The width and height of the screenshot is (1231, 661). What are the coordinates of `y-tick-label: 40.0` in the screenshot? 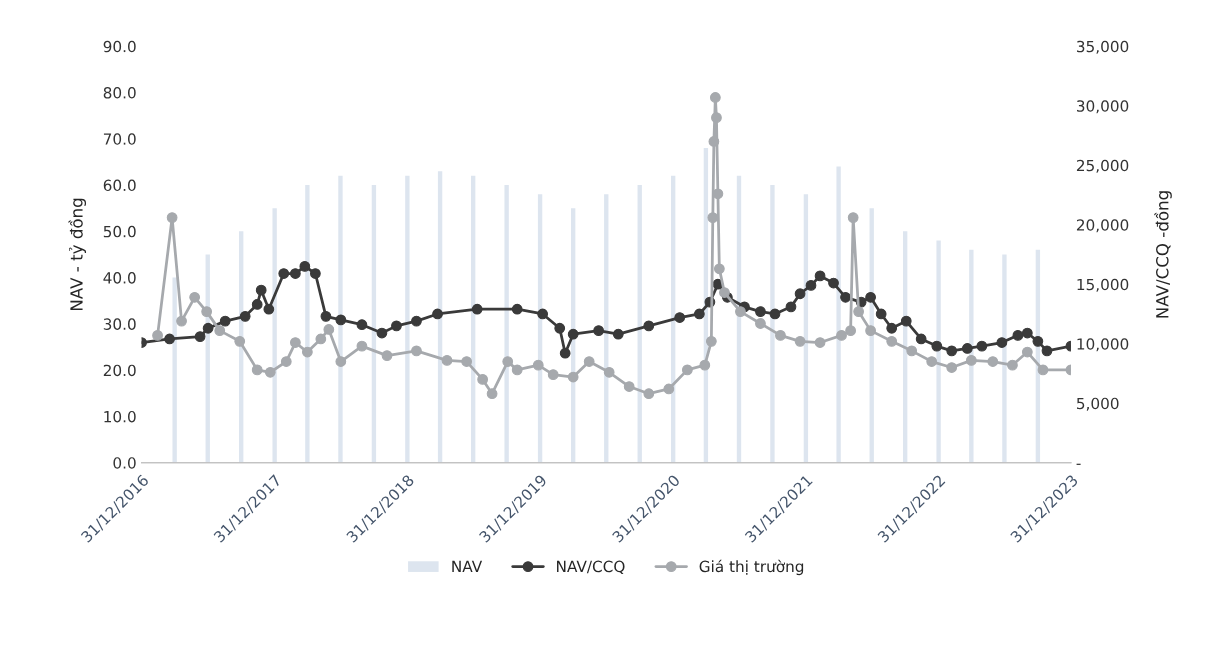 It's located at (119, 278).